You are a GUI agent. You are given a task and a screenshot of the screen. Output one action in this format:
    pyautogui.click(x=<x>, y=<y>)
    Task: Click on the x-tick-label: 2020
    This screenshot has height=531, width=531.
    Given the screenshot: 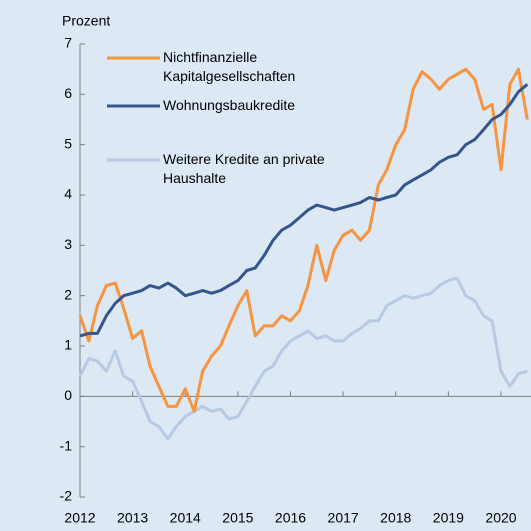 What is the action you would take?
    pyautogui.click(x=500, y=518)
    